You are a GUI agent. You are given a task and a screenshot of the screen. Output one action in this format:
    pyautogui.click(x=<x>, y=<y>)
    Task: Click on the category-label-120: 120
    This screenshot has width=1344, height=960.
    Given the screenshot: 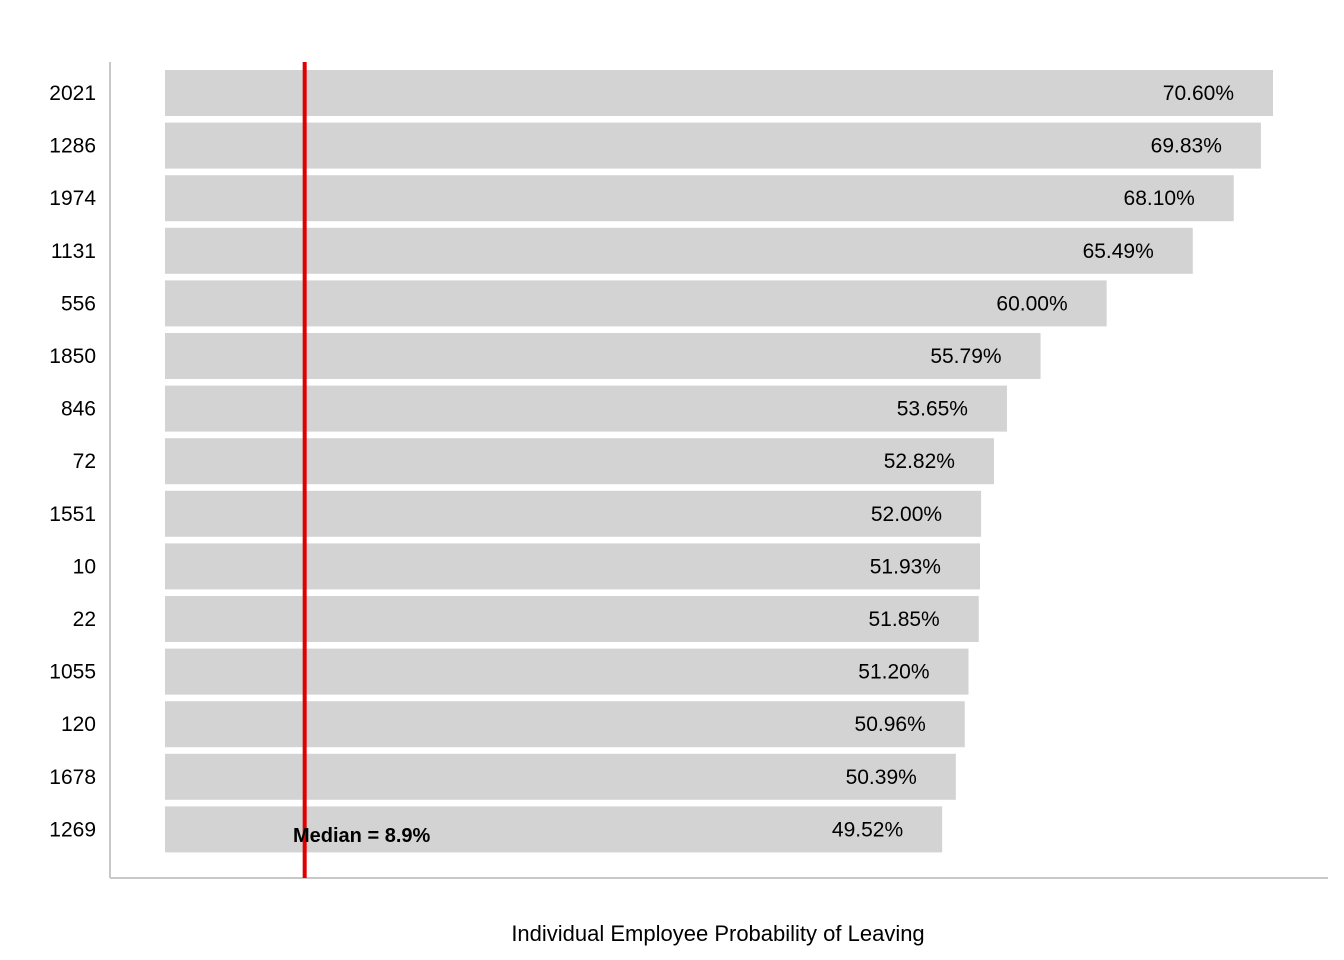 What is the action you would take?
    pyautogui.click(x=78, y=724)
    